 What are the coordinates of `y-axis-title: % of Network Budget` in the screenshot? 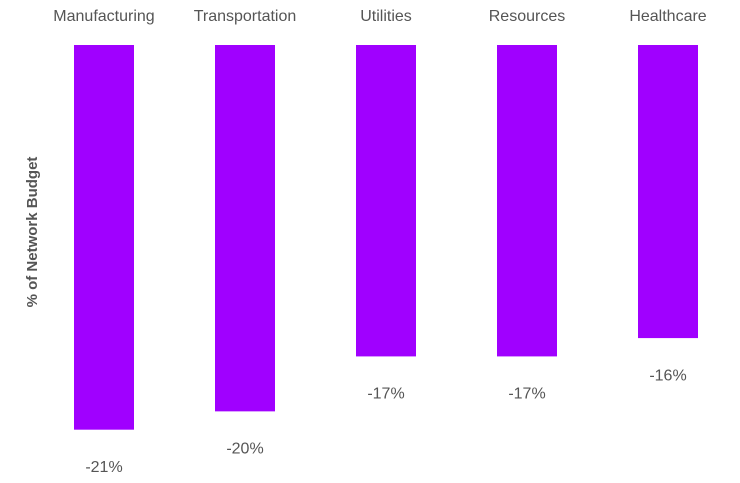 It's located at (32, 232).